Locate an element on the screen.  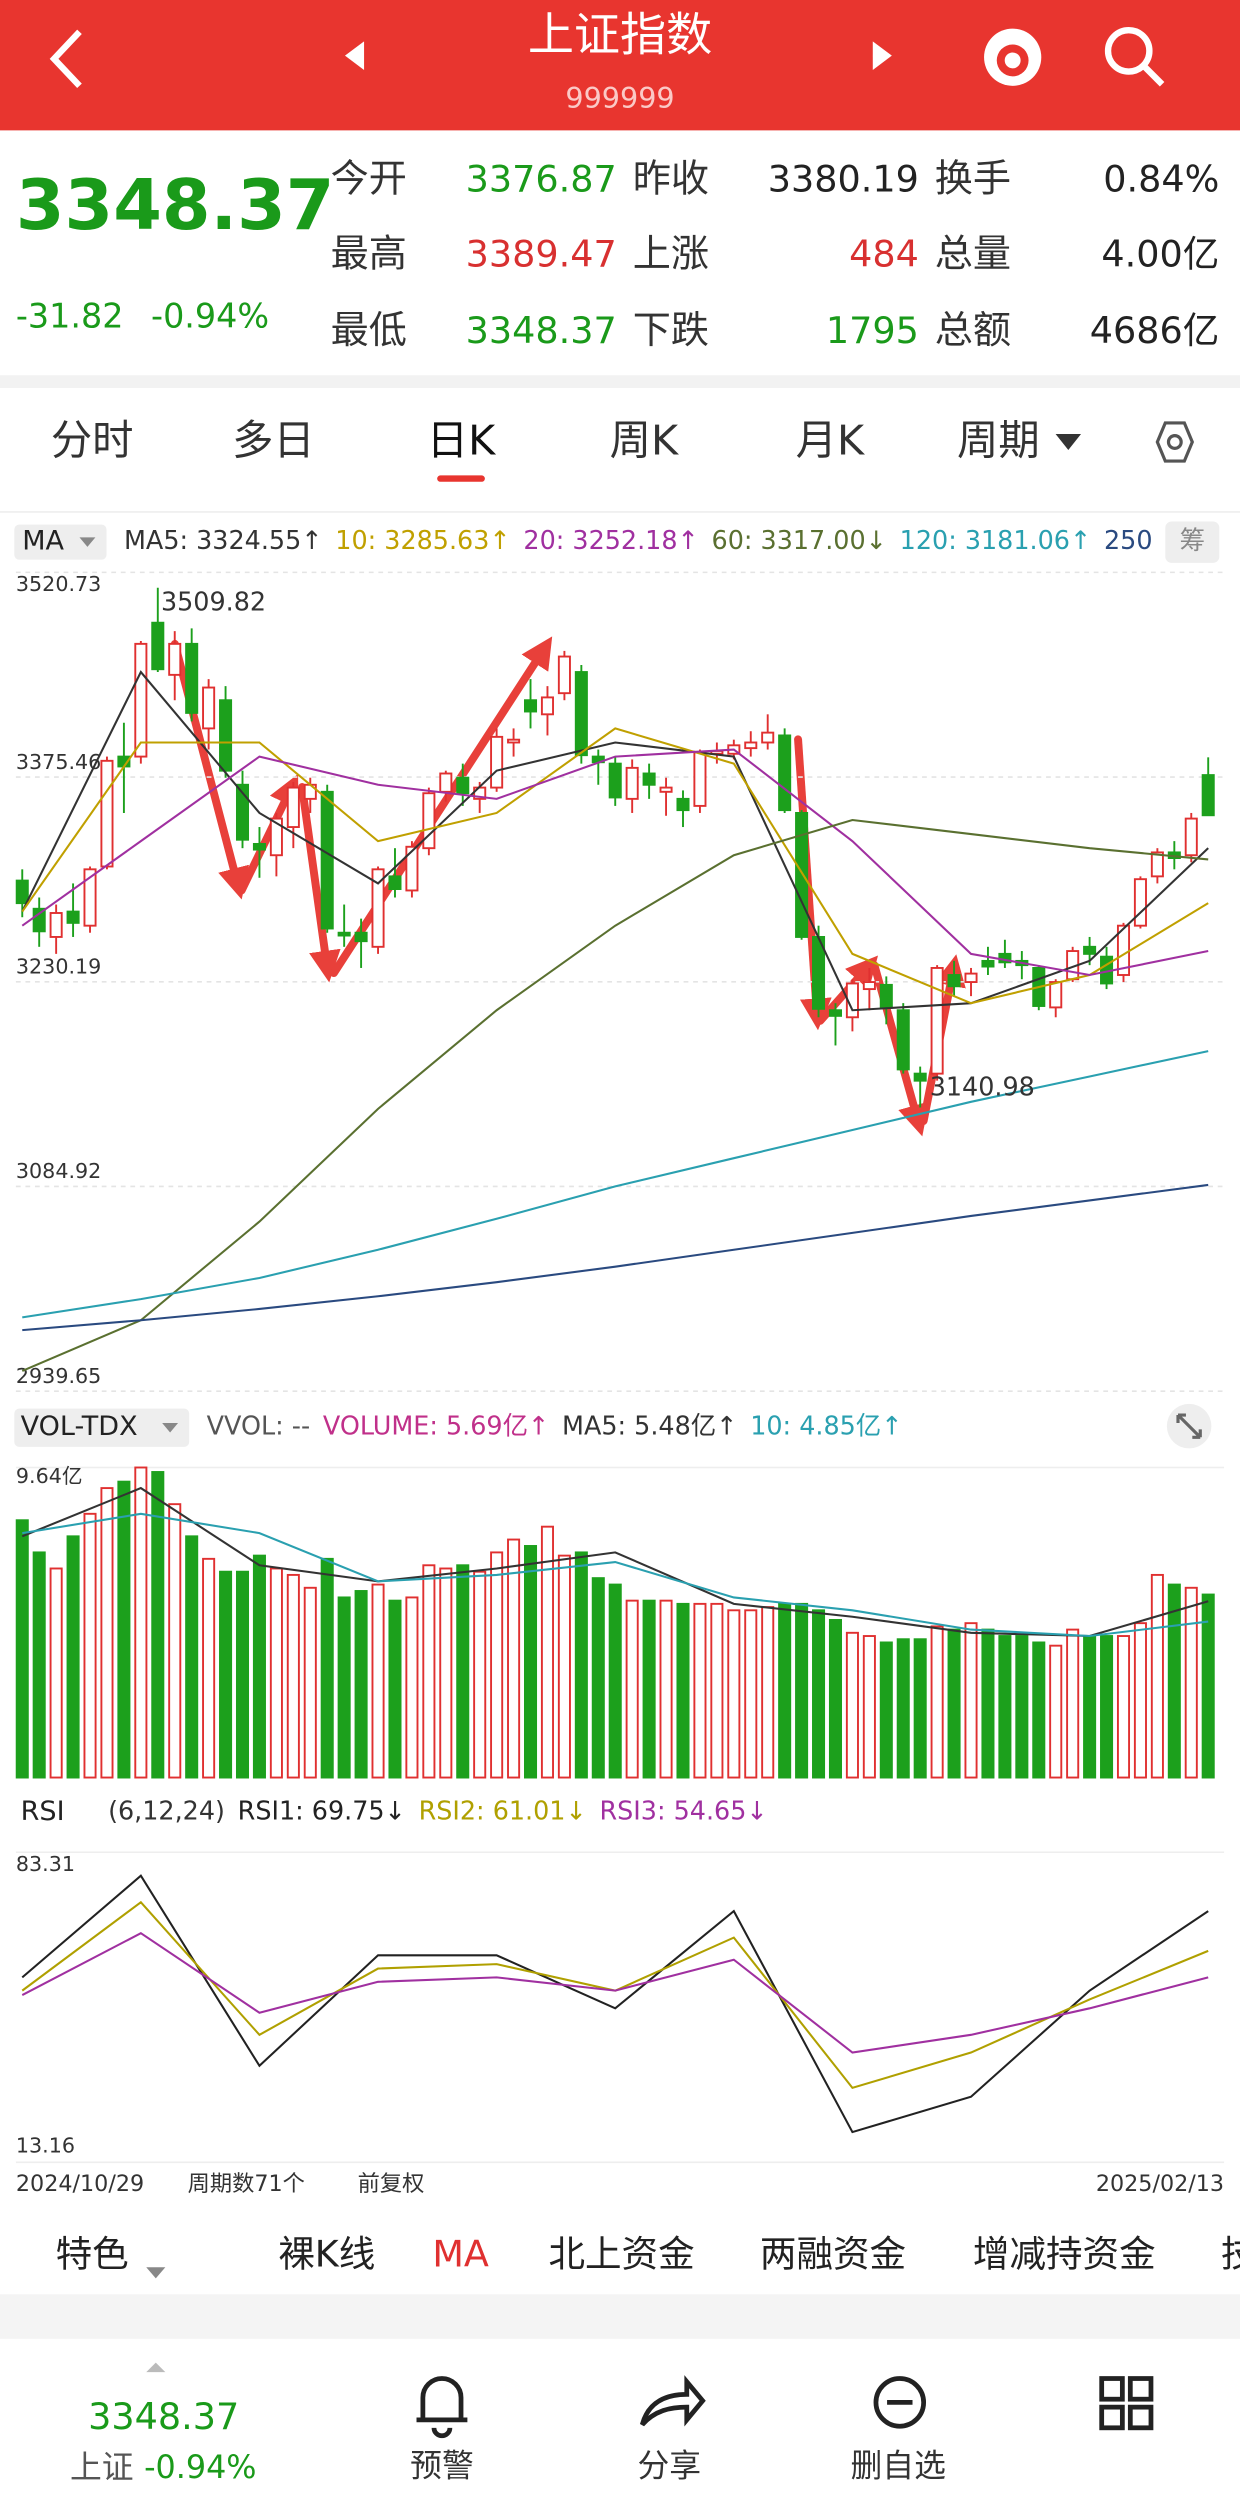
rsi-params: (6,12,24) is located at coordinates (166, 1811).